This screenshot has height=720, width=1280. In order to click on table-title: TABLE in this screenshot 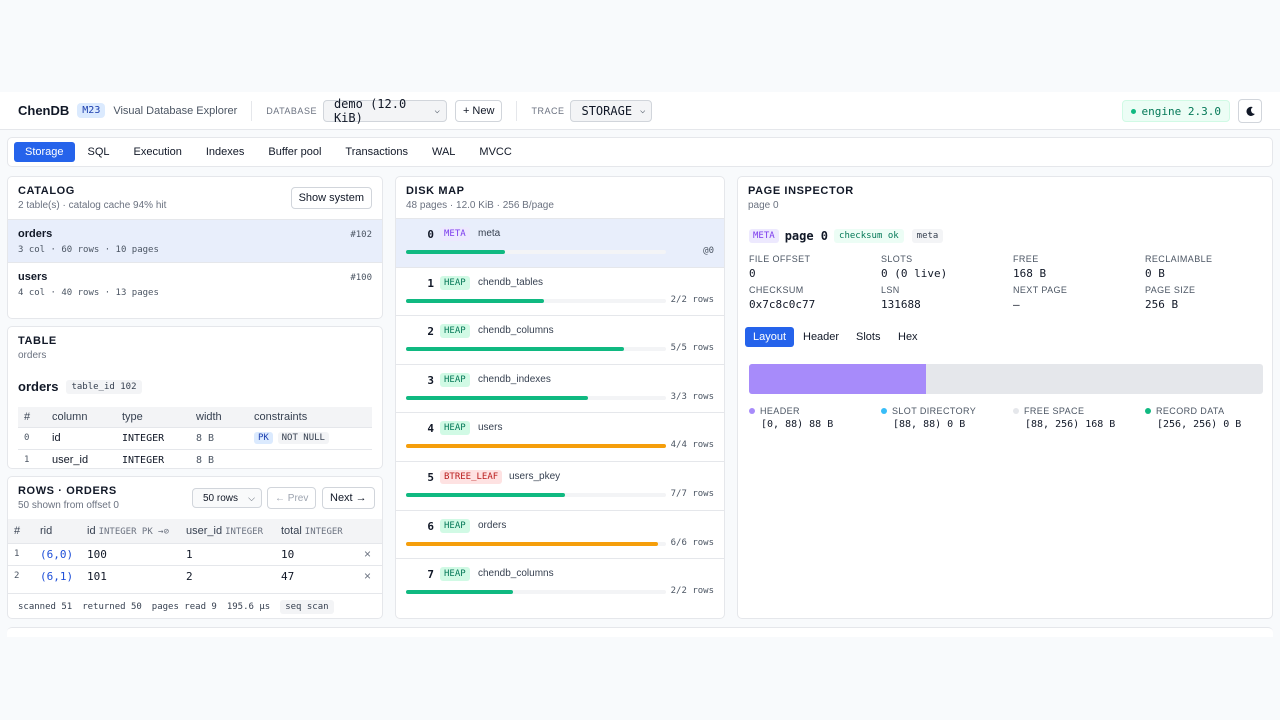, I will do `click(37, 341)`.